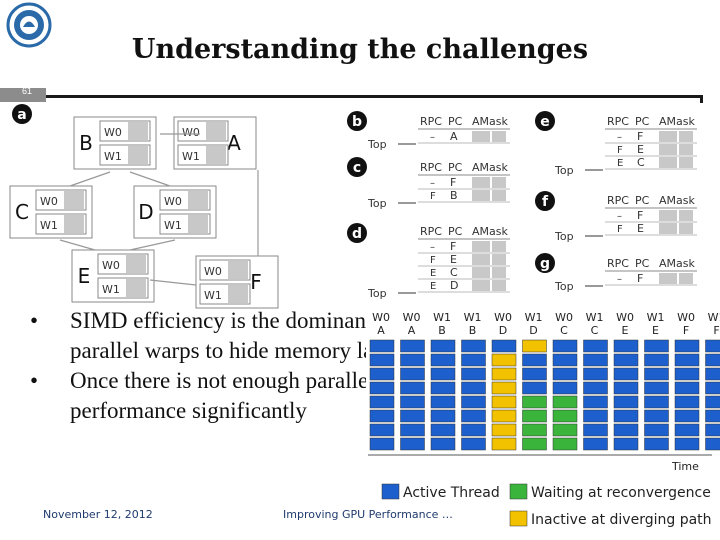 Image resolution: width=720 pixels, height=540 pixels. What do you see at coordinates (433, 273) in the screenshot?
I see `stack-rpc: E` at bounding box center [433, 273].